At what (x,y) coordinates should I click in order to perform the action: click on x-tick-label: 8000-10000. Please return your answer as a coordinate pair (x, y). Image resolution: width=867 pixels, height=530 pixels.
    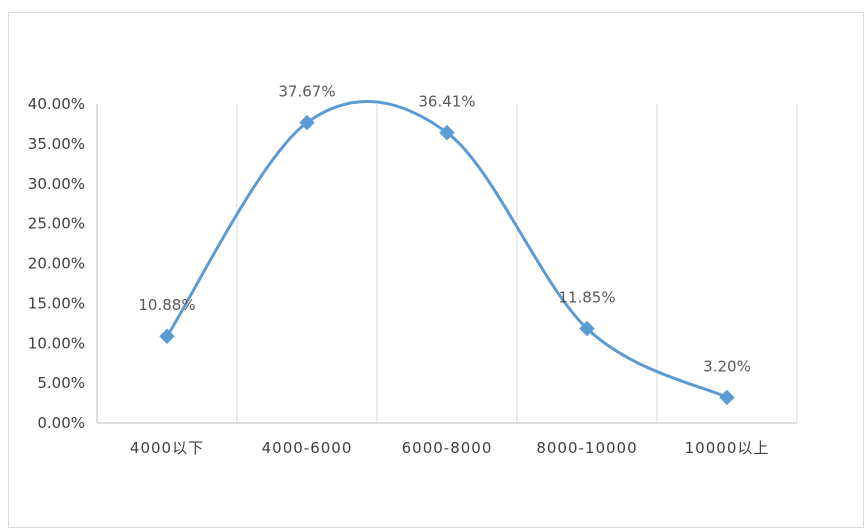
    Looking at the image, I should click on (586, 448).